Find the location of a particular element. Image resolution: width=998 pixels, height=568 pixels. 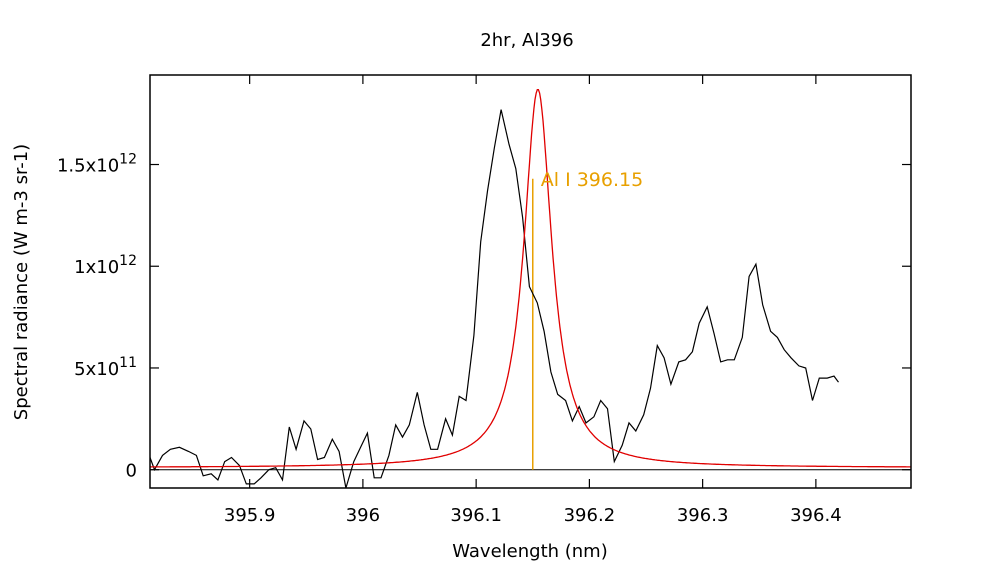

y-axis-label: Spectral radiance (W m-3 sr-1) is located at coordinates (21, 282).